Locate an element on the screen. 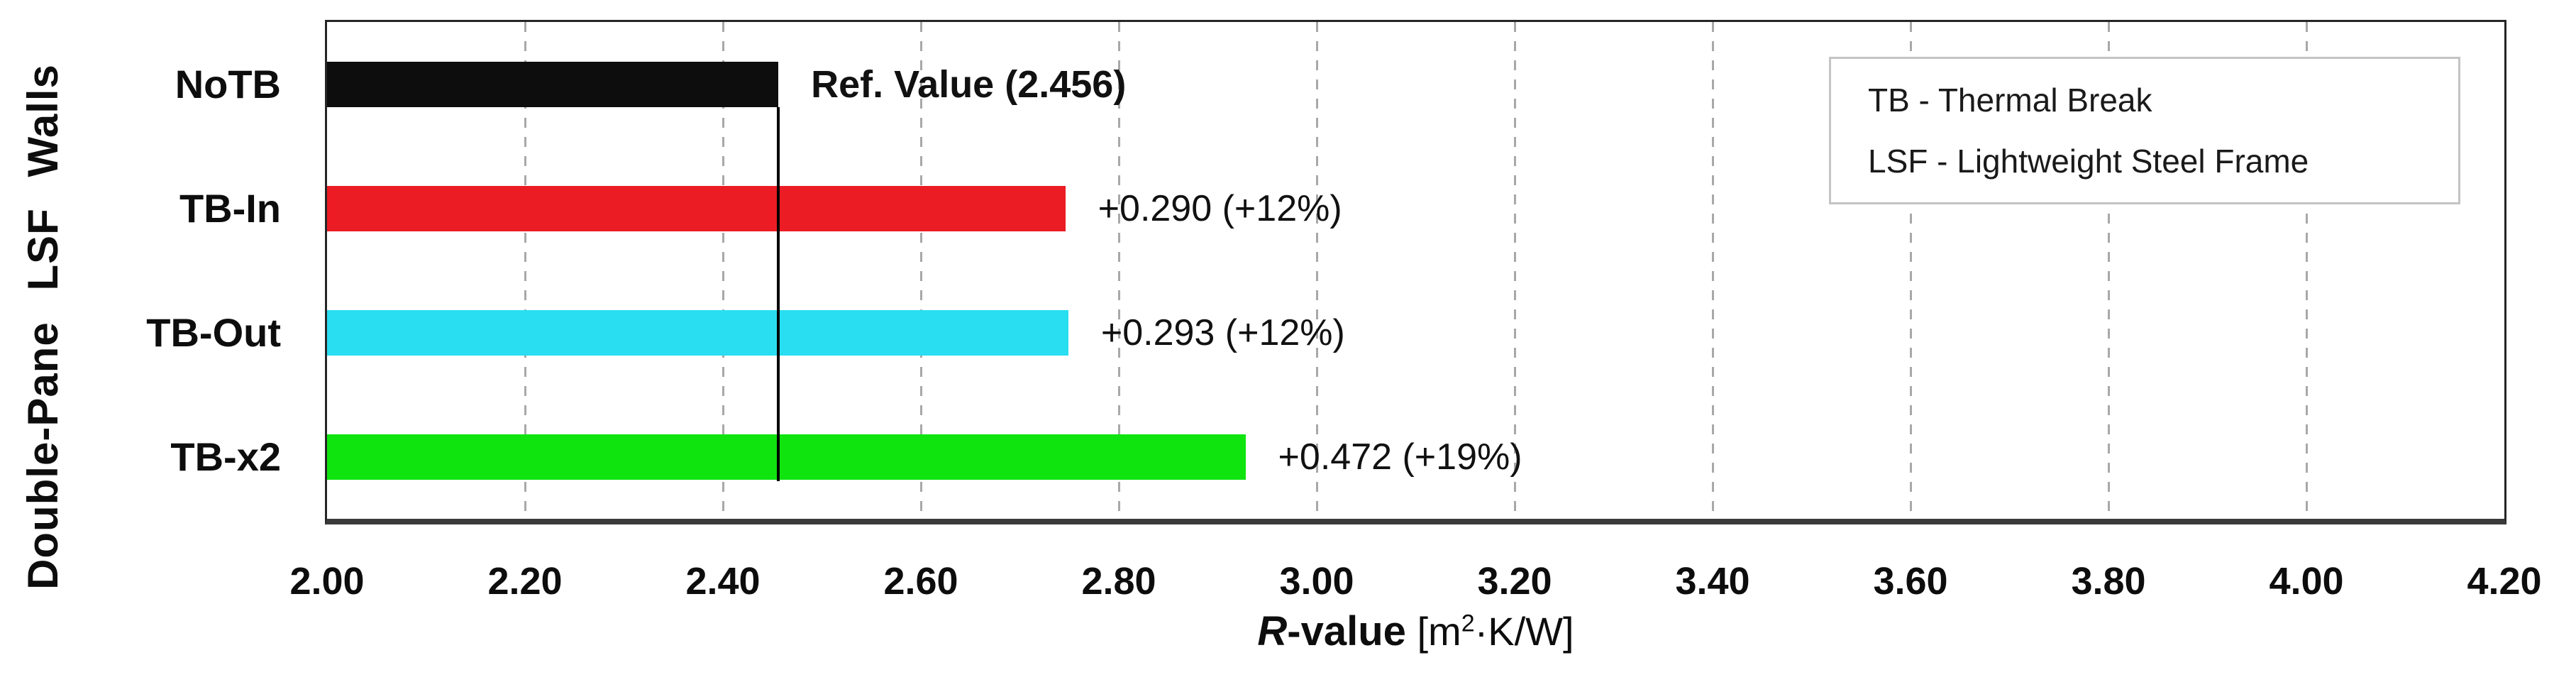 The width and height of the screenshot is (2576, 687). gridline-2.40 is located at coordinates (723, 270).